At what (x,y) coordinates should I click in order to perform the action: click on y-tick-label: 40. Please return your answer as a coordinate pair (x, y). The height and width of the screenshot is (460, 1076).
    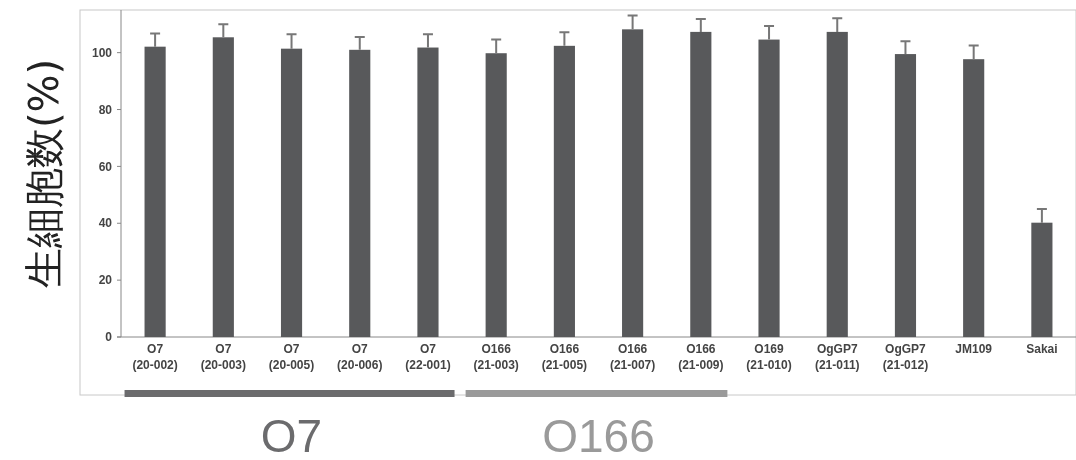
    Looking at the image, I should click on (105, 223).